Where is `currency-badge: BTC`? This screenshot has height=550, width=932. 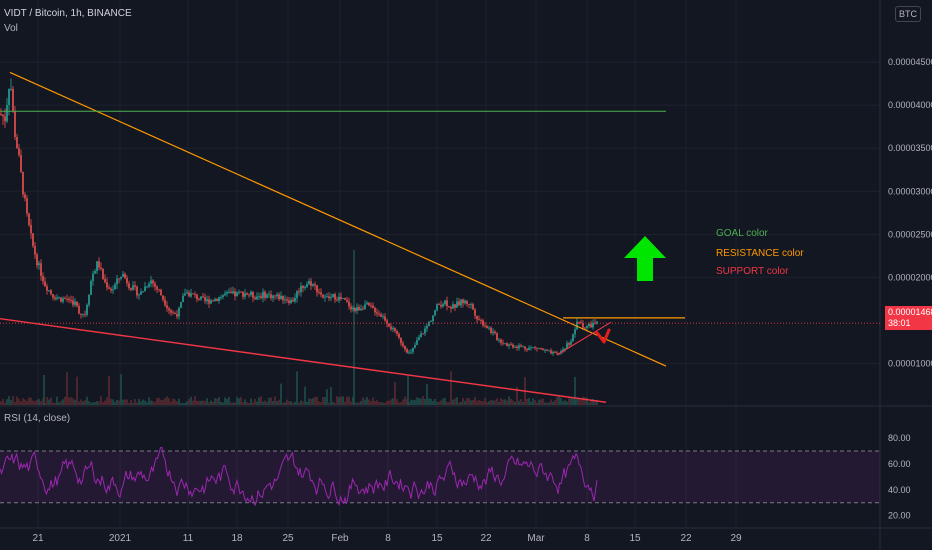 currency-badge: BTC is located at coordinates (908, 14).